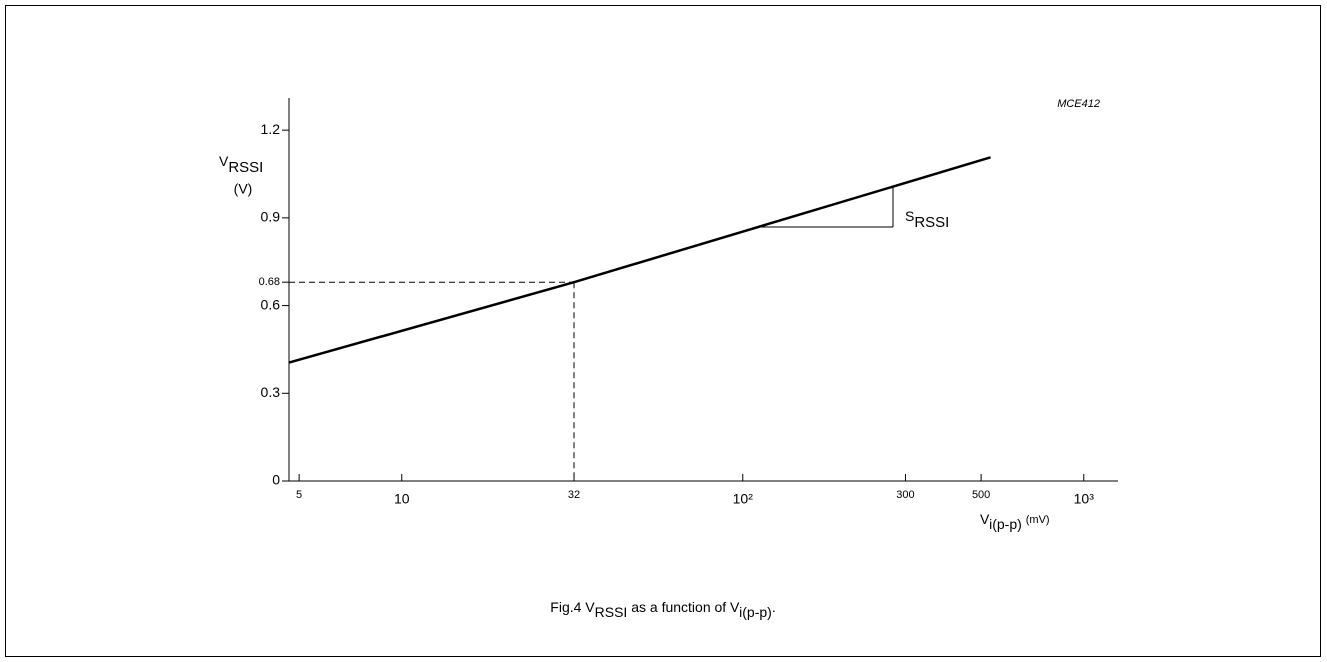 The width and height of the screenshot is (1327, 662). I want to click on caption-part: ., so click(774, 607).